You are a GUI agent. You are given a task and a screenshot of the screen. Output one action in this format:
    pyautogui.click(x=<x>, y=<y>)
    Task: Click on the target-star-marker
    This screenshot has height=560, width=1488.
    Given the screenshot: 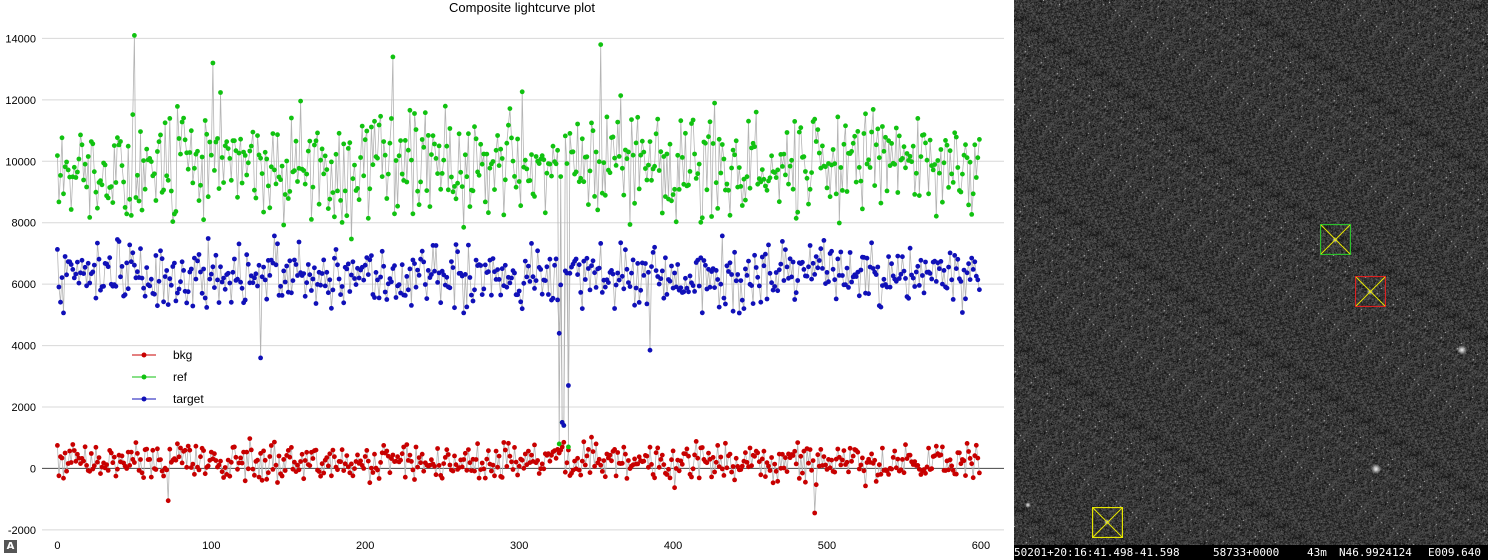 What is the action you would take?
    pyautogui.click(x=1370, y=291)
    